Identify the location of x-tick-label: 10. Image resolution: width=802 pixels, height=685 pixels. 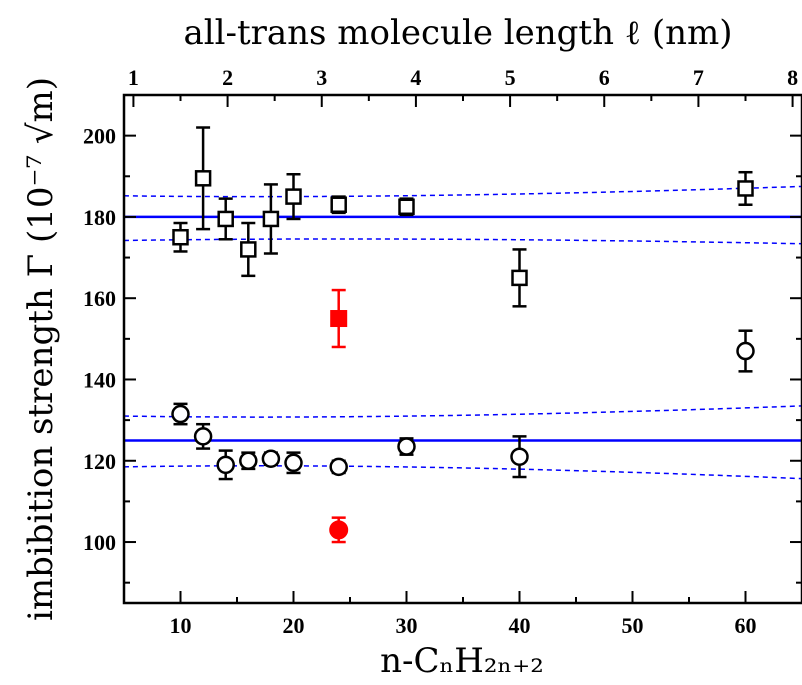
(181, 625).